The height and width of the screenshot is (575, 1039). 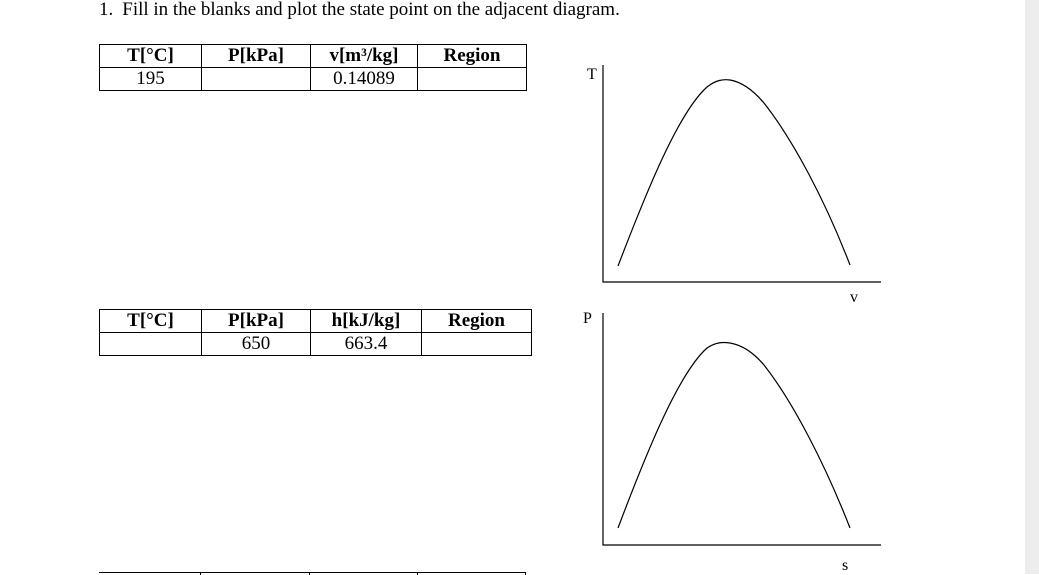 I want to click on v-axis-label: v, so click(x=854, y=297).